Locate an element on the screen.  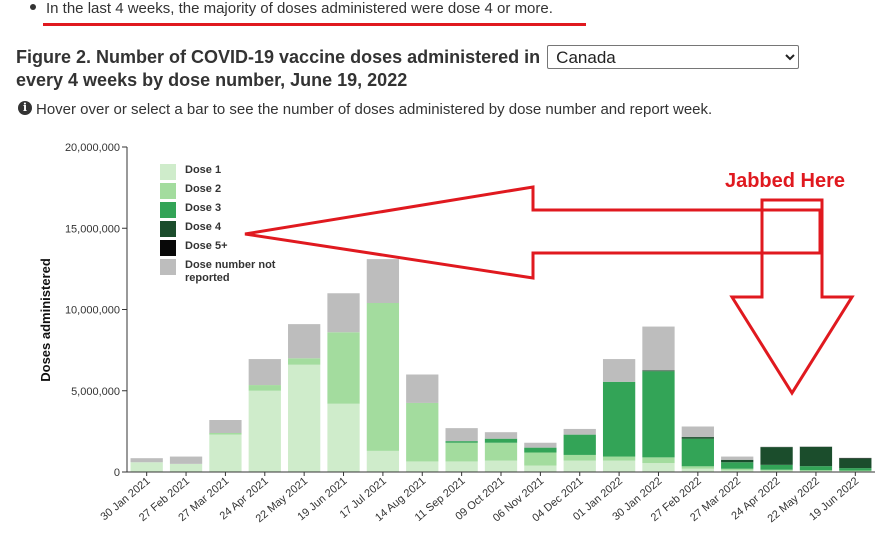
legend-item-dose1: Dose 1 is located at coordinates (232, 173).